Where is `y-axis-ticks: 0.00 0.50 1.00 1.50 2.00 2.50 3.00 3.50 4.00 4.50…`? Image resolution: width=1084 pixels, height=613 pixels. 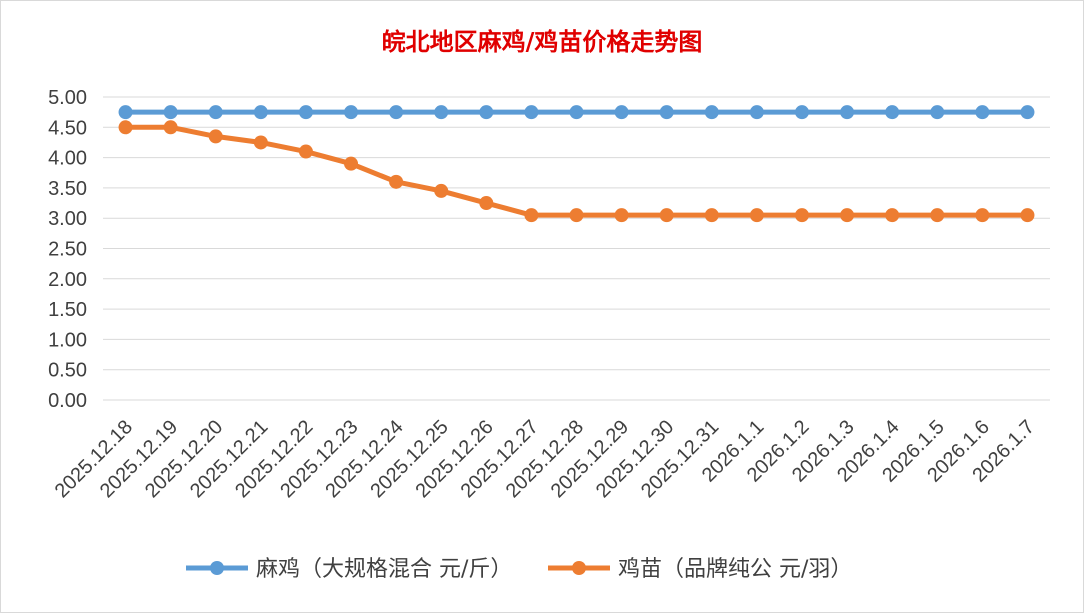
y-axis-ticks: 0.00 0.50 1.00 1.50 2.00 2.50 3.00 3.50 4.00 4.50… is located at coordinates (67, 249).